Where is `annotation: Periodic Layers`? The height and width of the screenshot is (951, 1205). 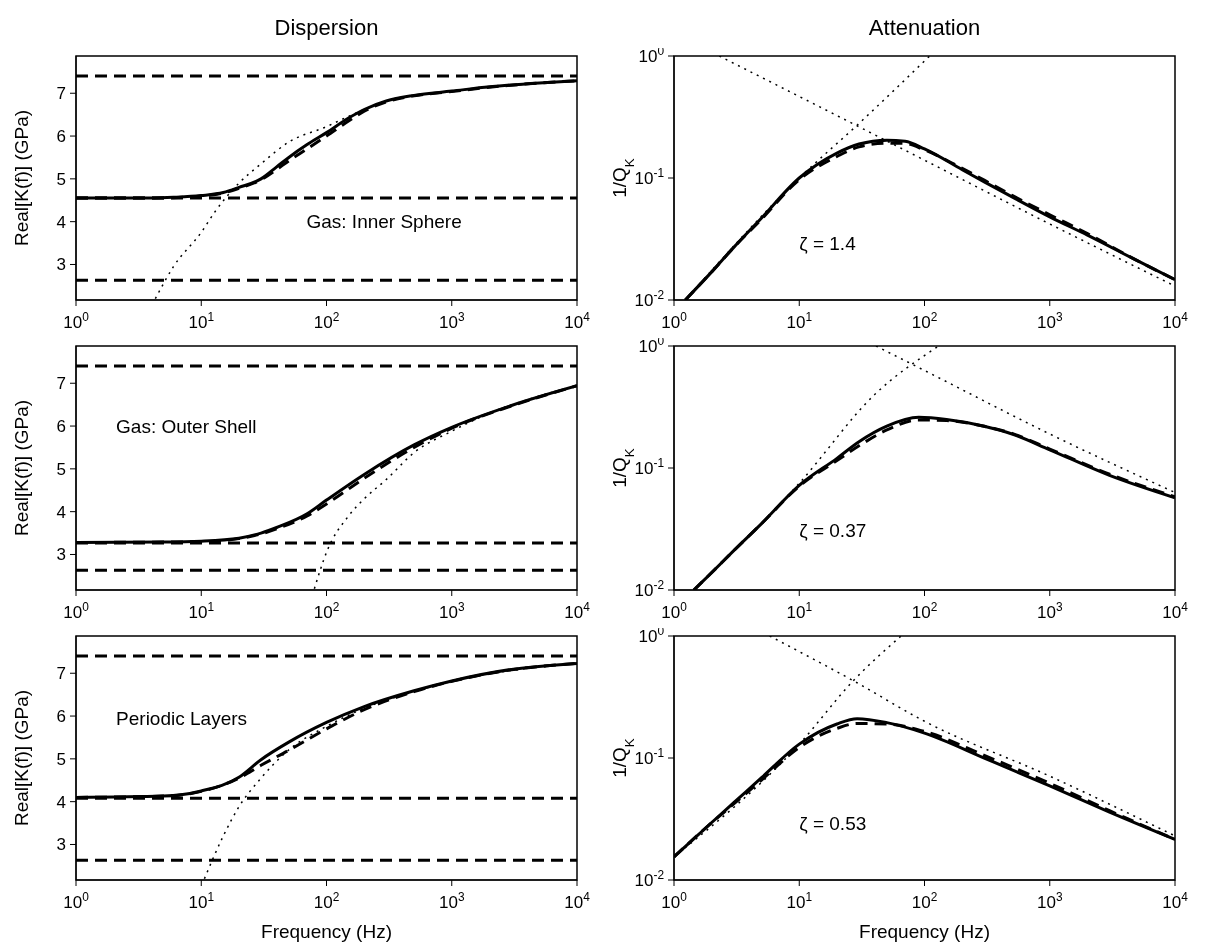 annotation: Periodic Layers is located at coordinates (182, 718).